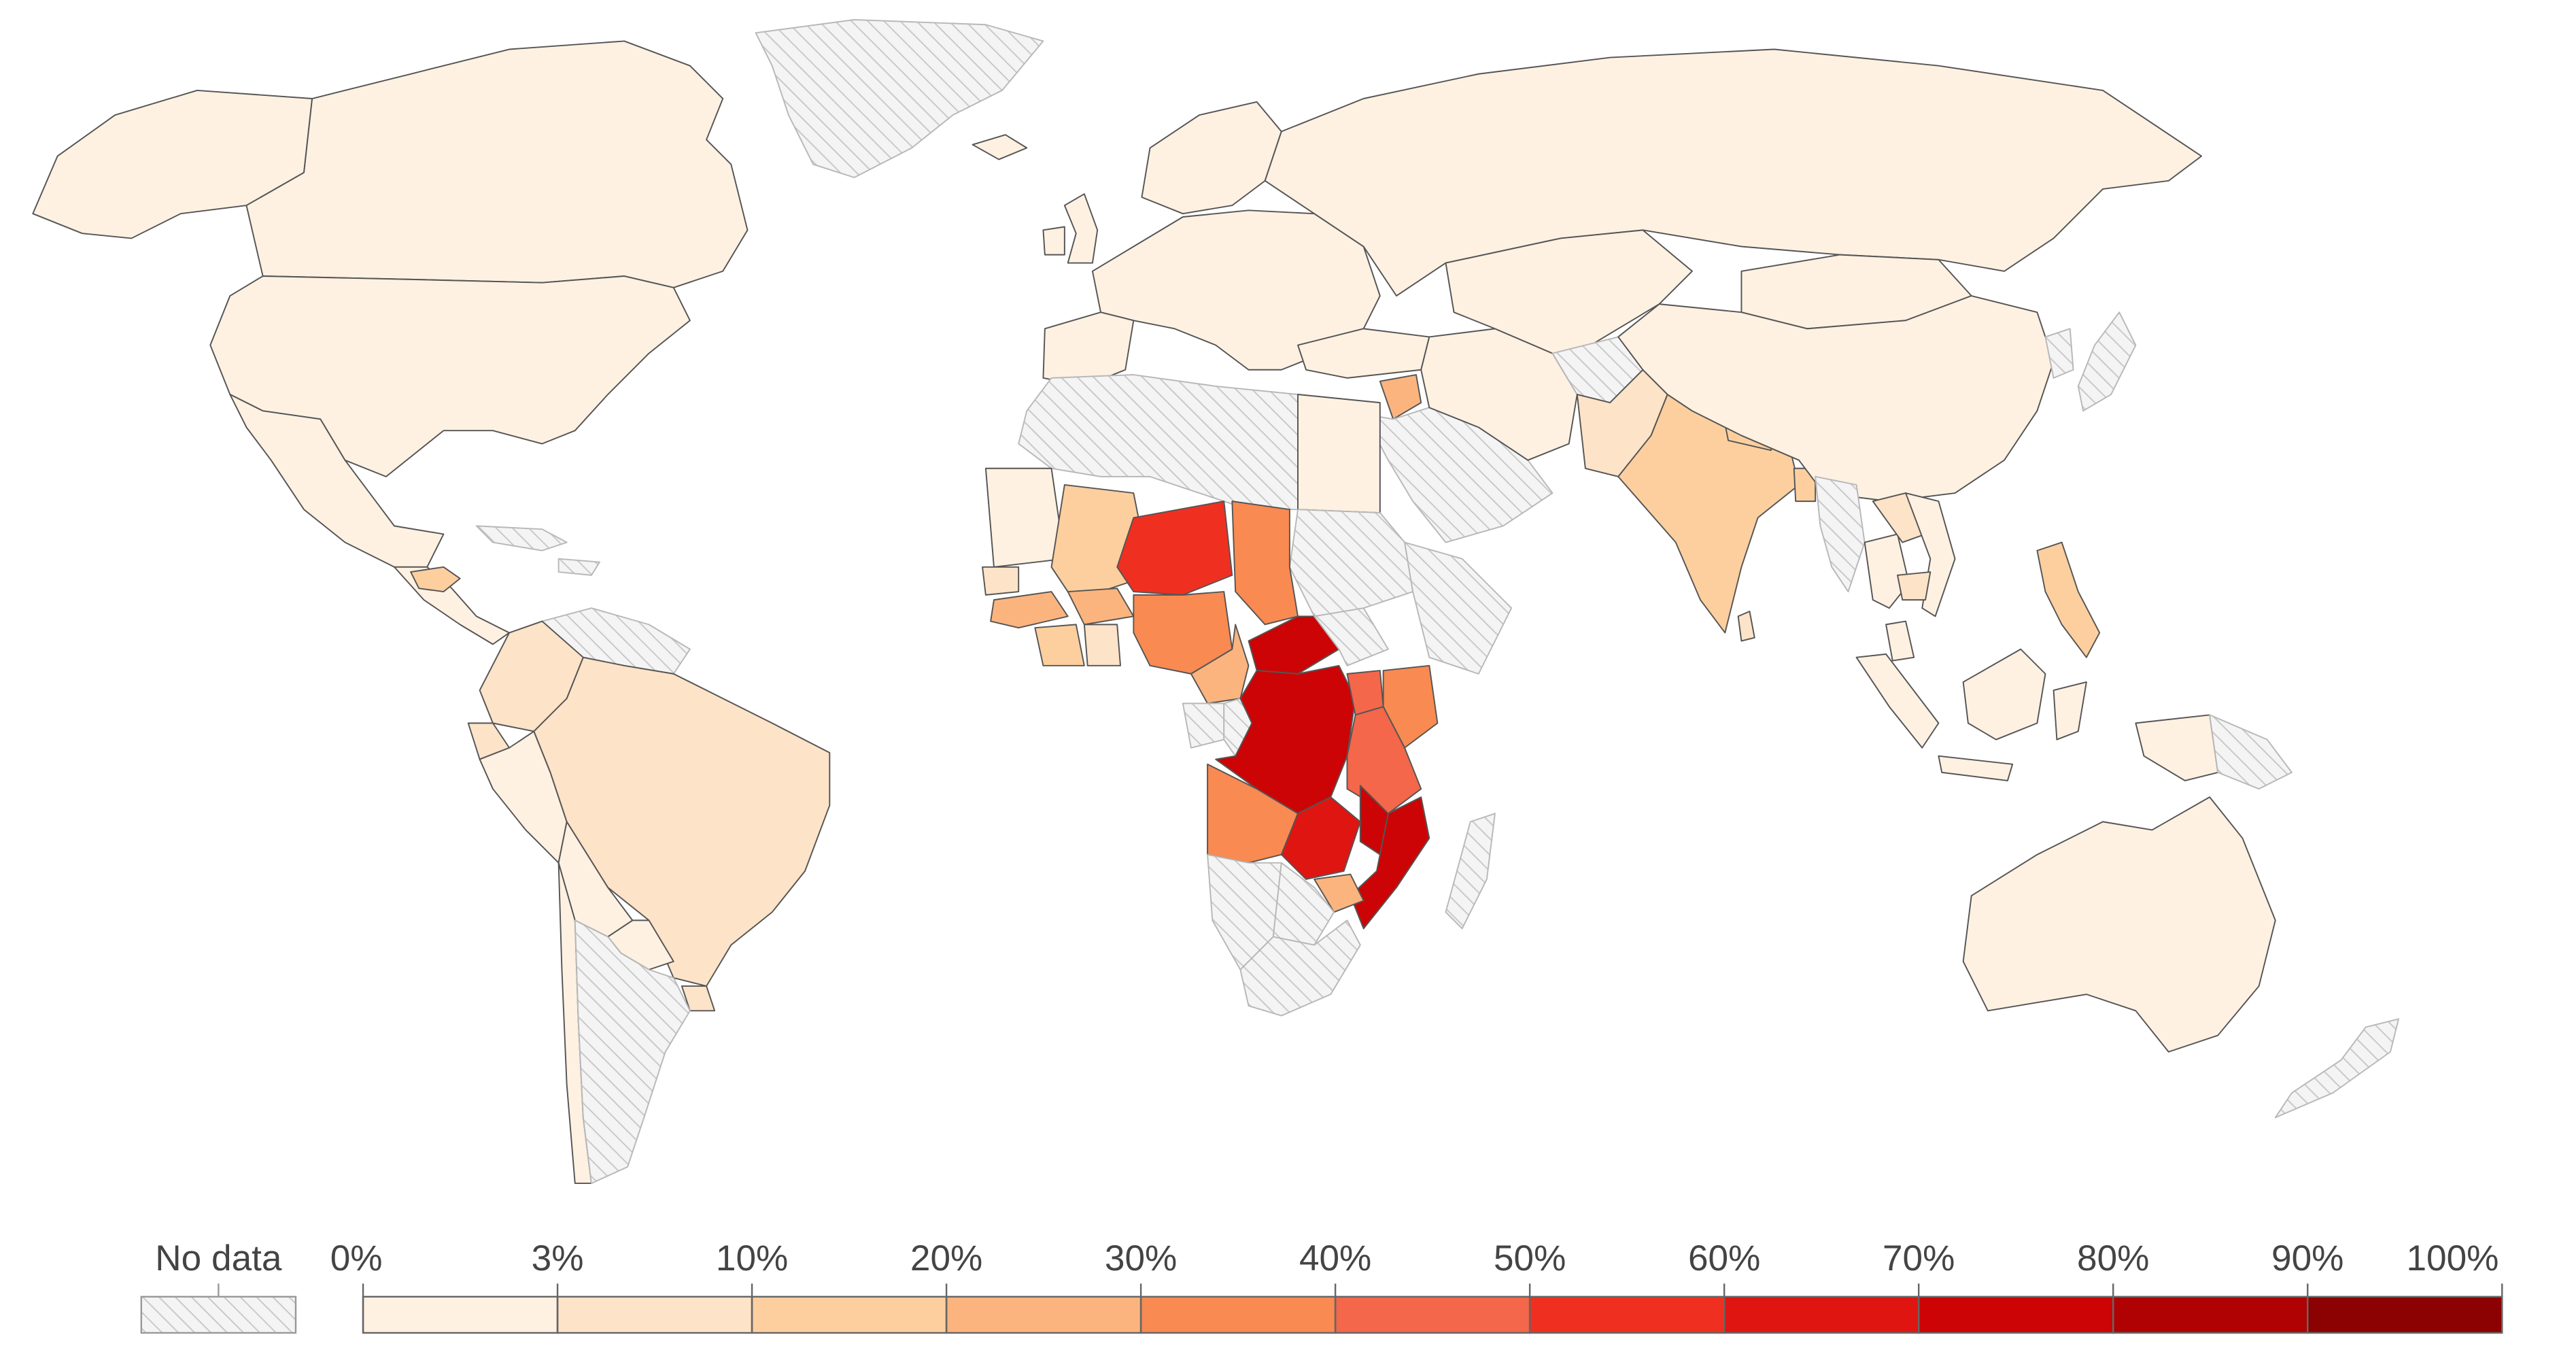  Describe the element at coordinates (752, 1258) in the screenshot. I see `legend-label-2: 10%` at that location.